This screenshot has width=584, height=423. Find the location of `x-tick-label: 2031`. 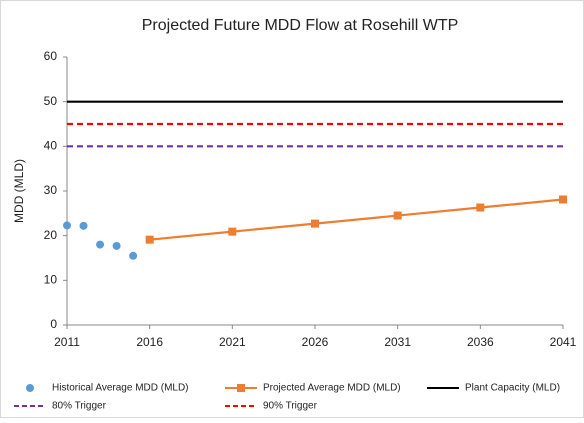

x-tick-label: 2031 is located at coordinates (397, 342).